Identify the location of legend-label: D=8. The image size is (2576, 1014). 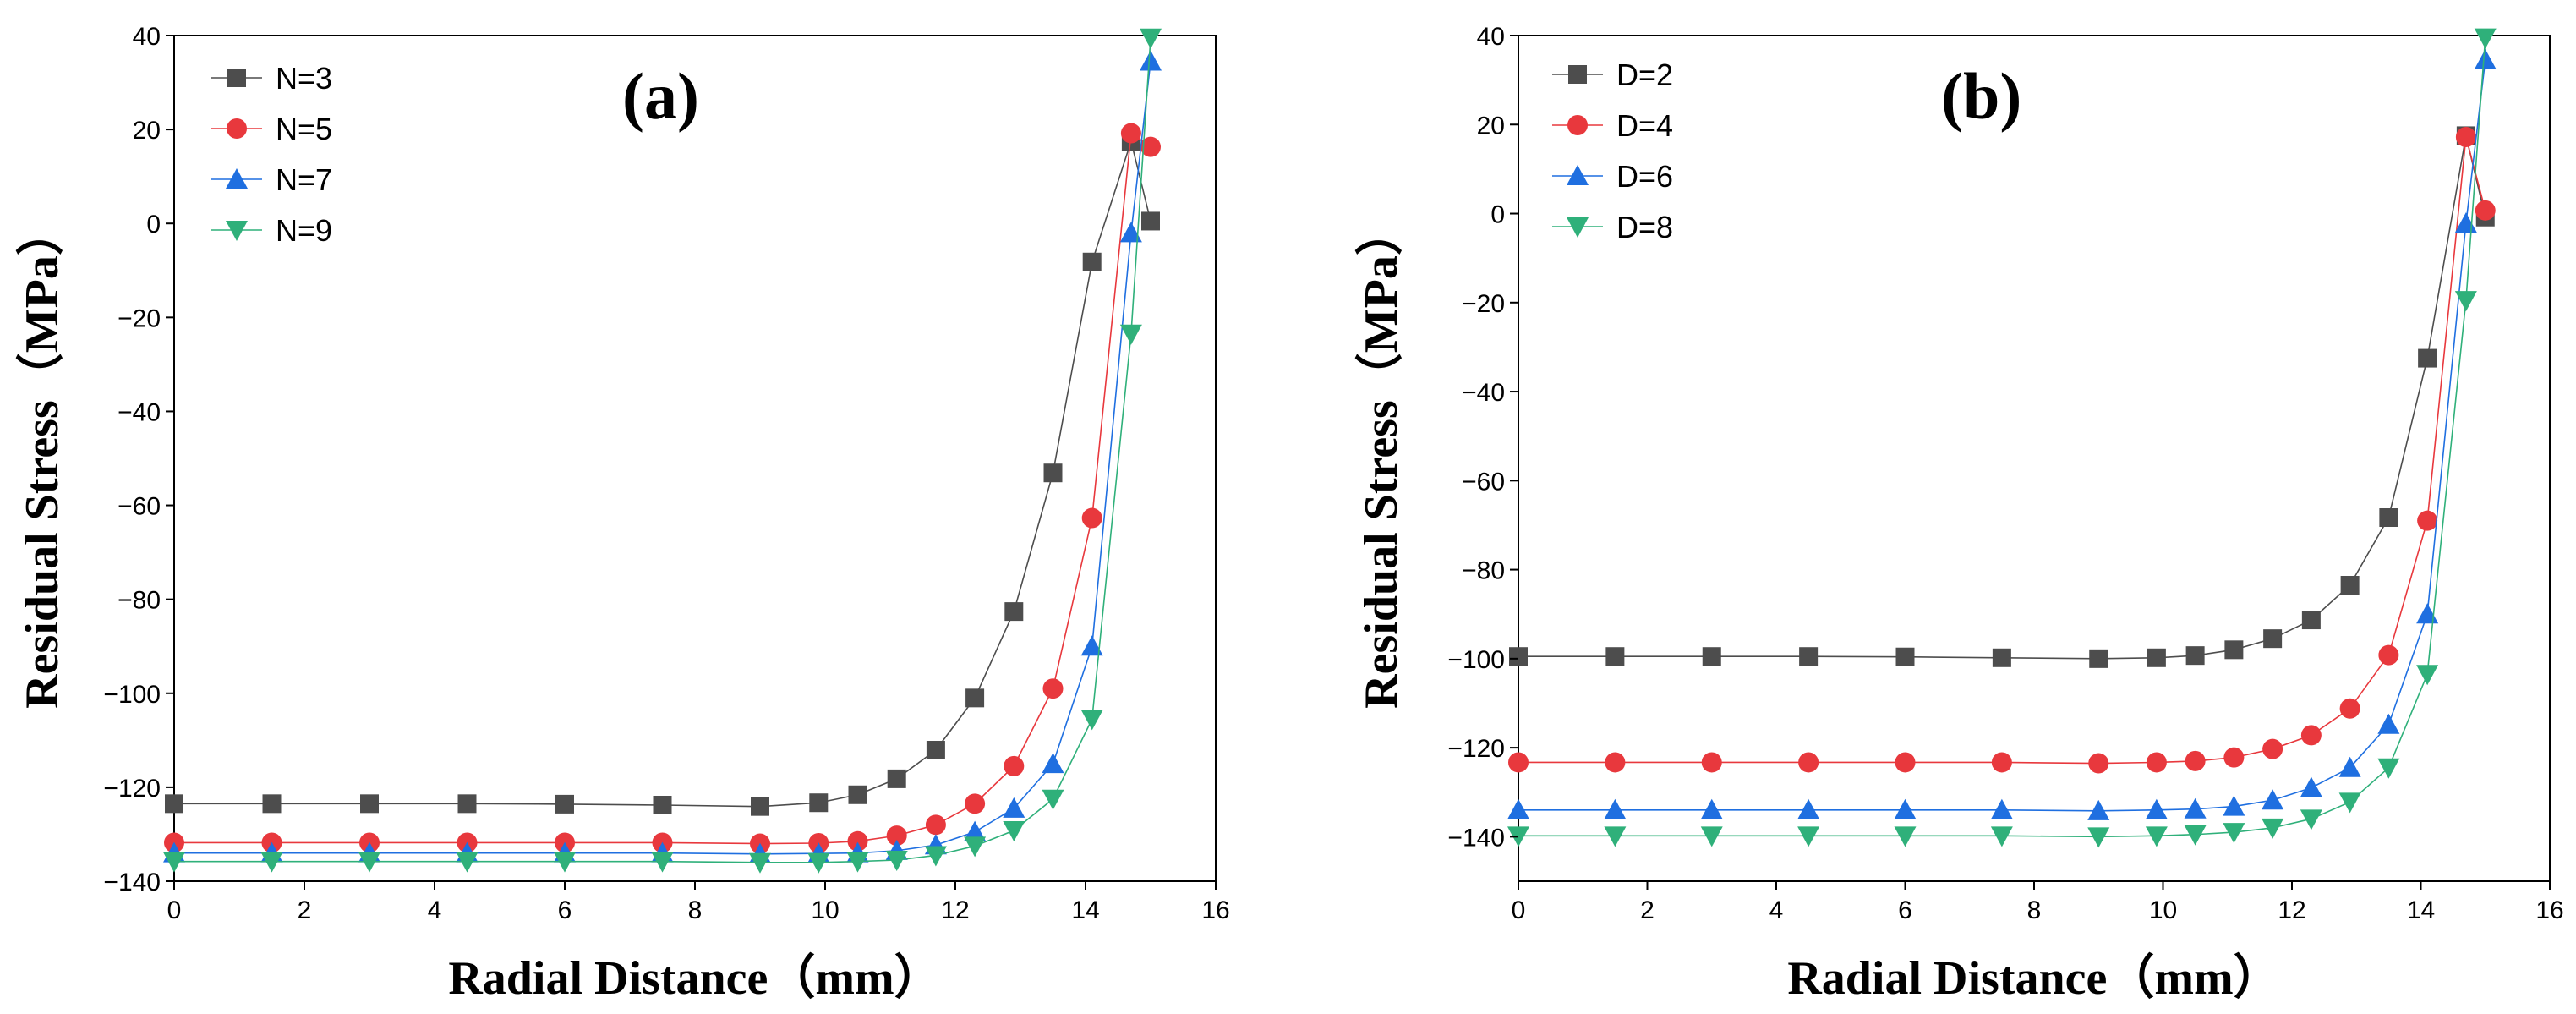
(1644, 227).